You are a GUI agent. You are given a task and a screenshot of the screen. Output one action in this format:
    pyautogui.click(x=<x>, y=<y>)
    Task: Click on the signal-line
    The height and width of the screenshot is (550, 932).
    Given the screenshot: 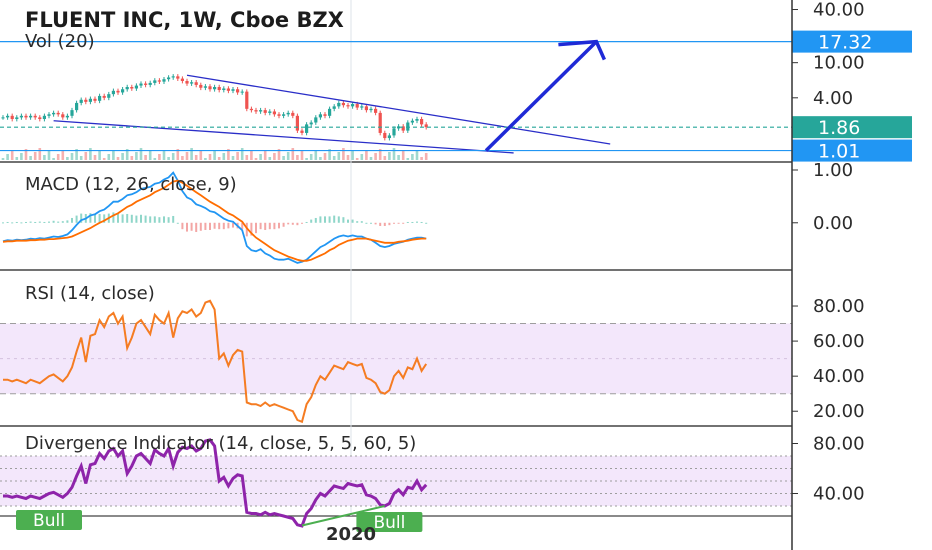 What is the action you would take?
    pyautogui.click(x=214, y=220)
    